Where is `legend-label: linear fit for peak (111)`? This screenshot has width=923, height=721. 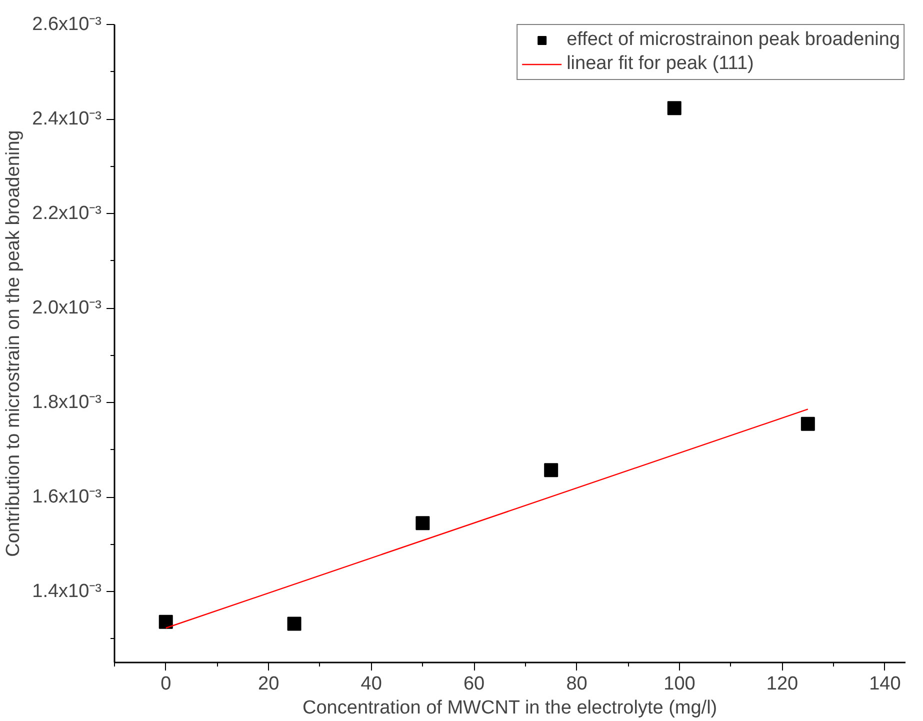
legend-label: linear fit for peak (111) is located at coordinates (660, 64).